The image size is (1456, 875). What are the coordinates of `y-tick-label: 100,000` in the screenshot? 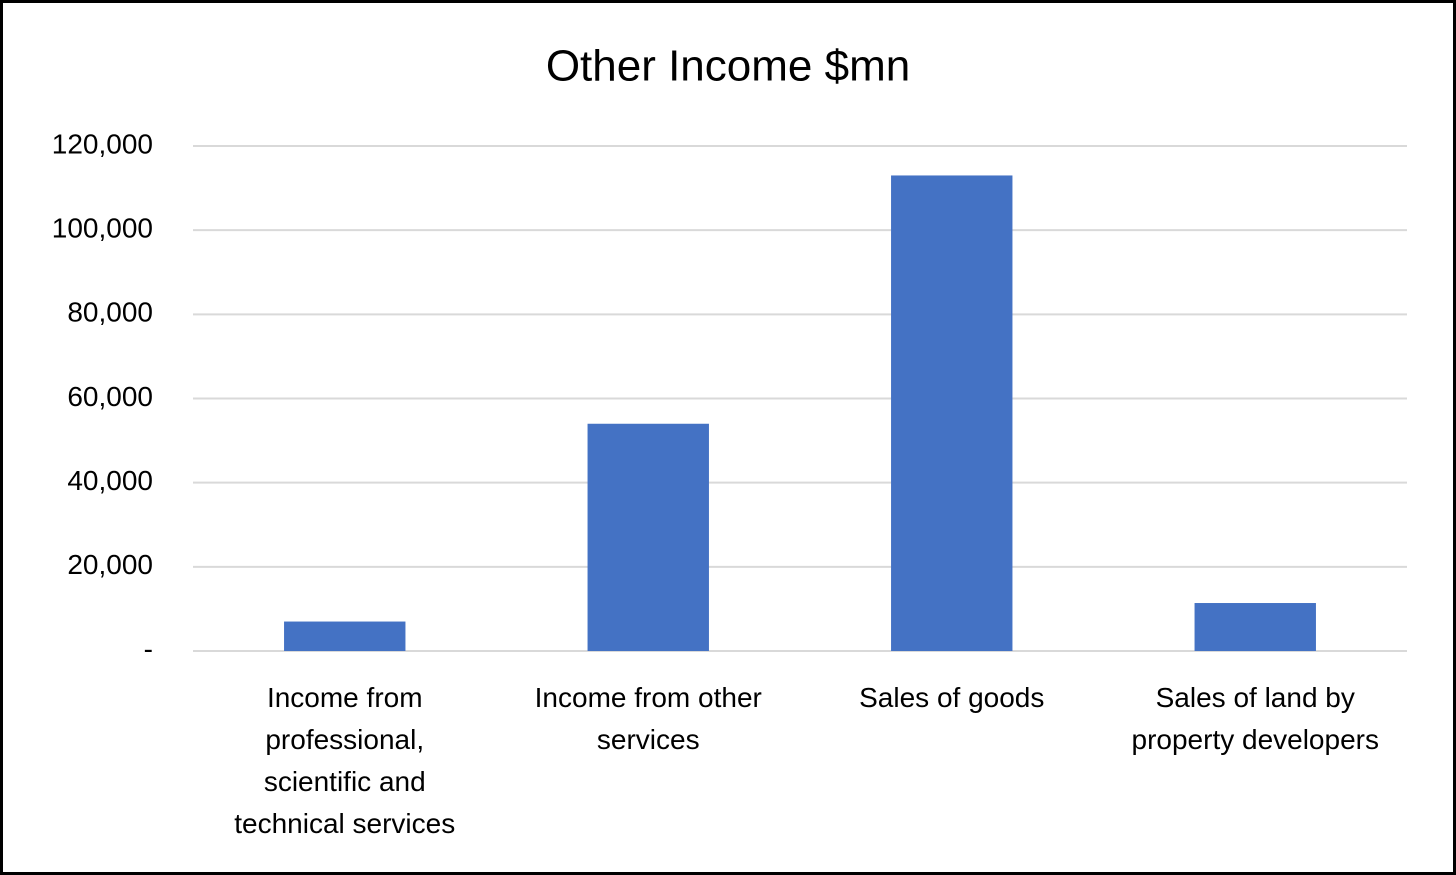 It's located at (102, 228).